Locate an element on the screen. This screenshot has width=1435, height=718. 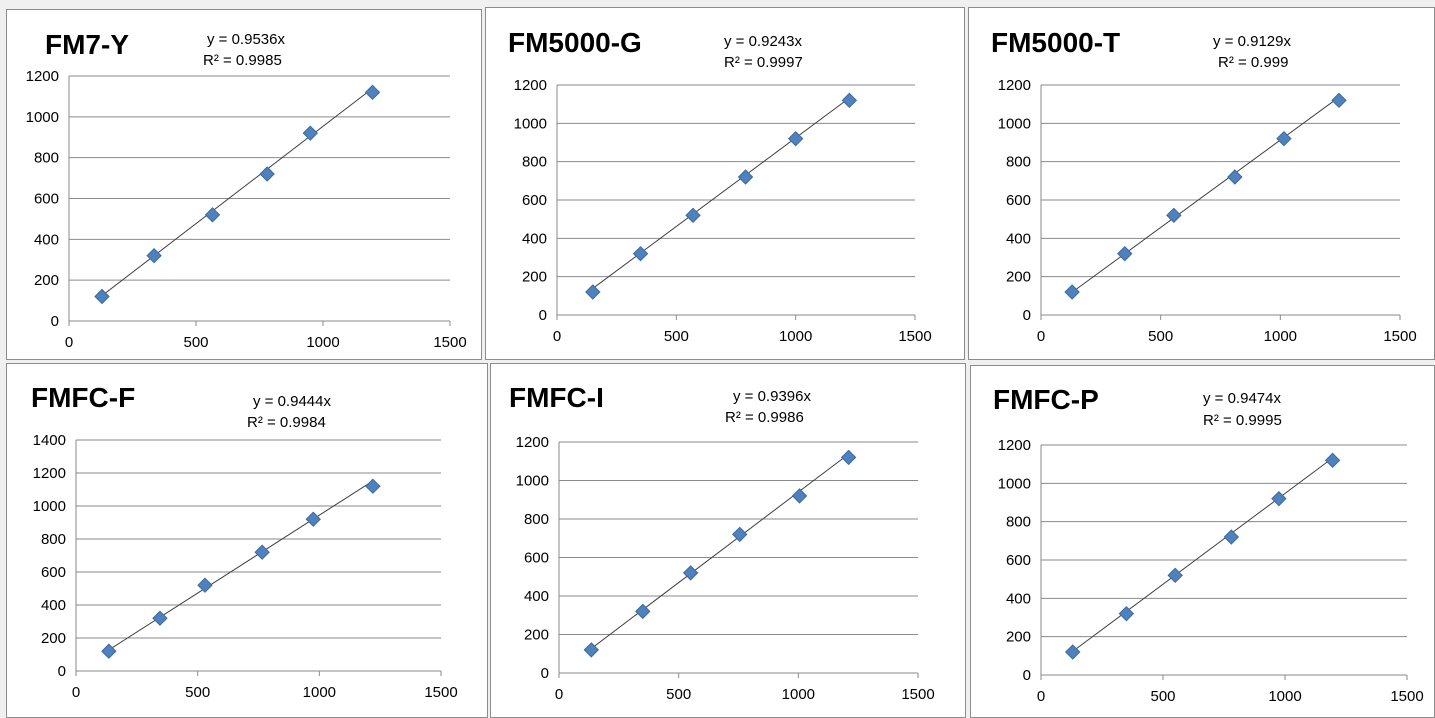
y-tick-labels: 0 200 400 600 800 1000 1200 1400 is located at coordinates (49, 556).